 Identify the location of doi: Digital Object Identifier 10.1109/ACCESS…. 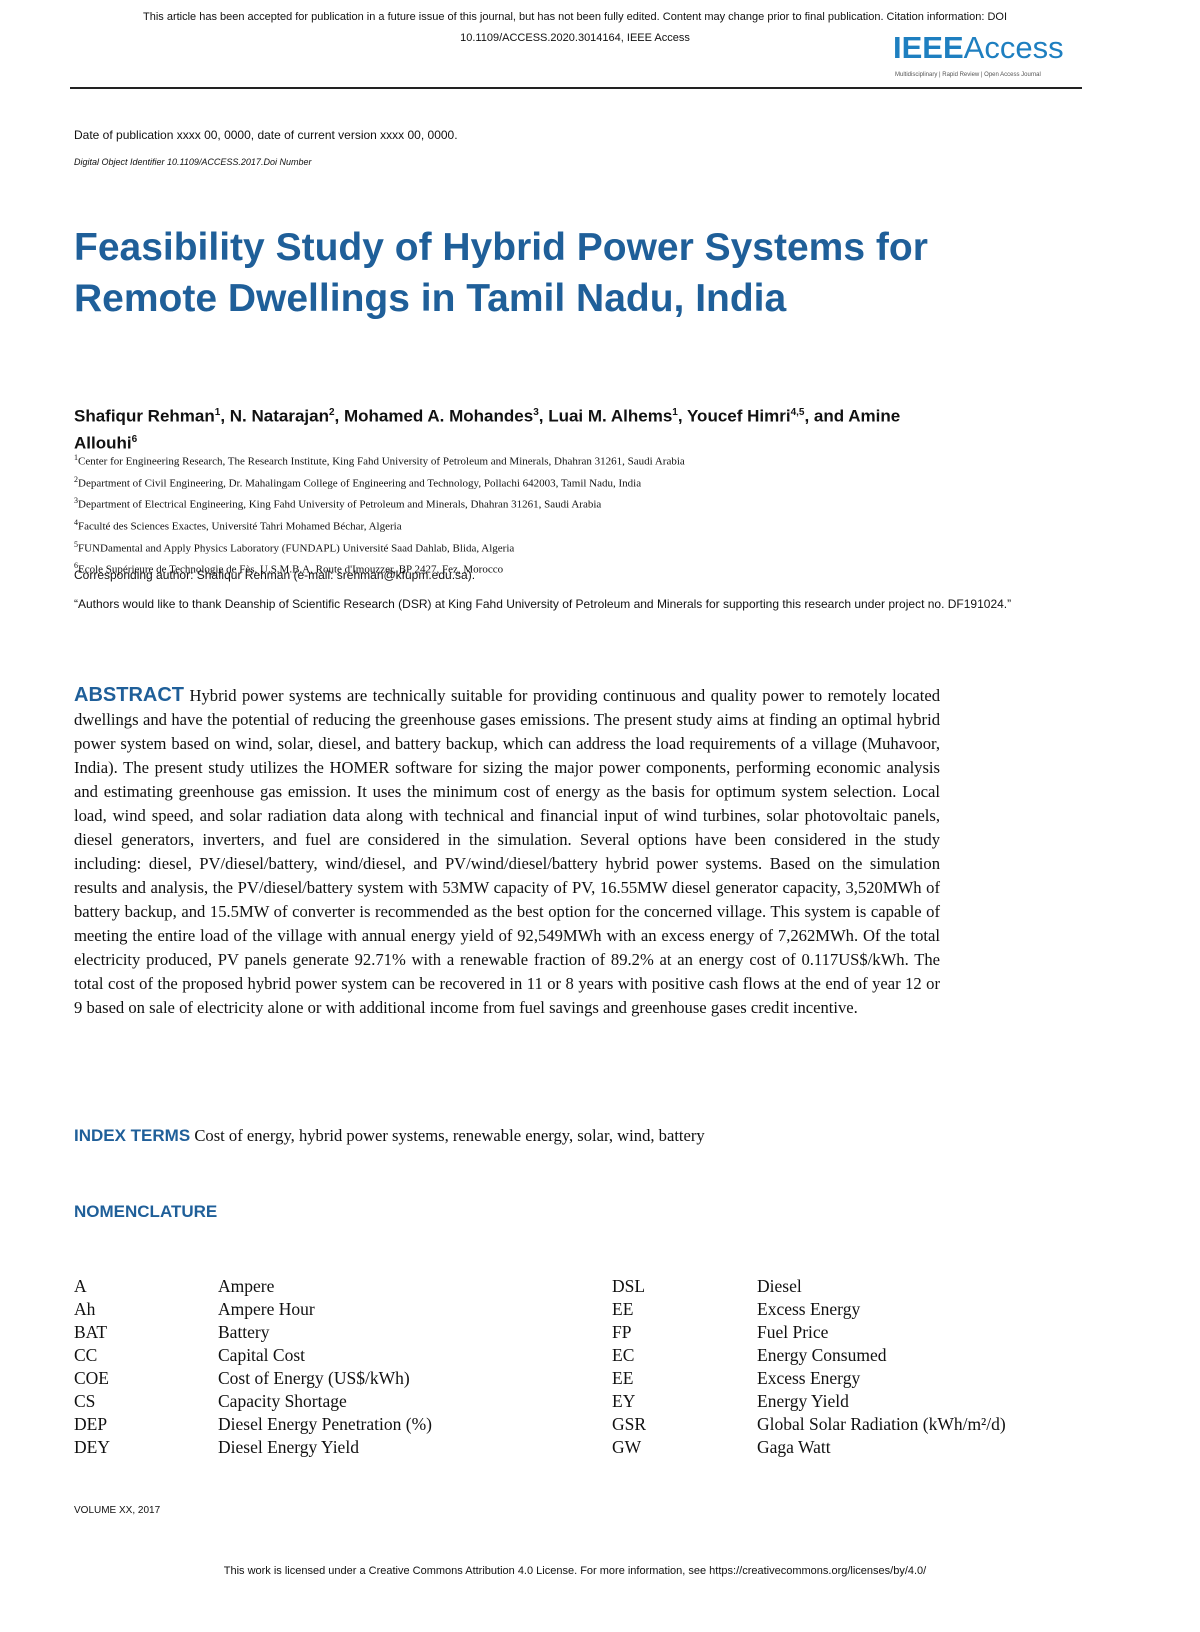
(193, 162).